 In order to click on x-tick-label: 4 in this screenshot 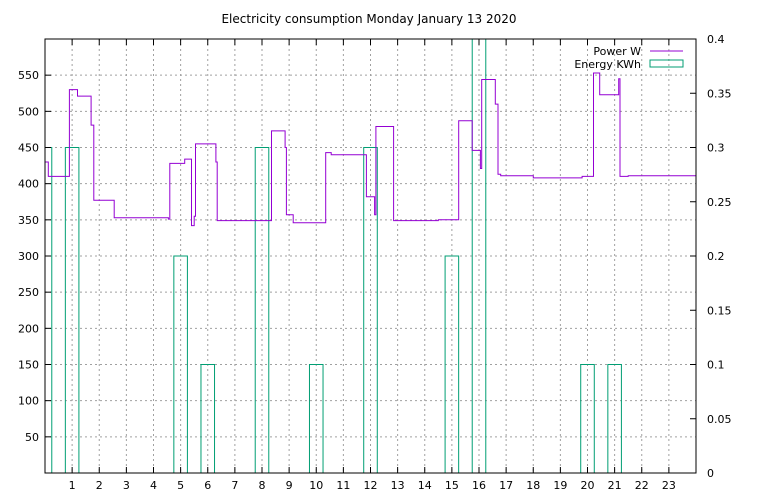, I will do `click(153, 485)`.